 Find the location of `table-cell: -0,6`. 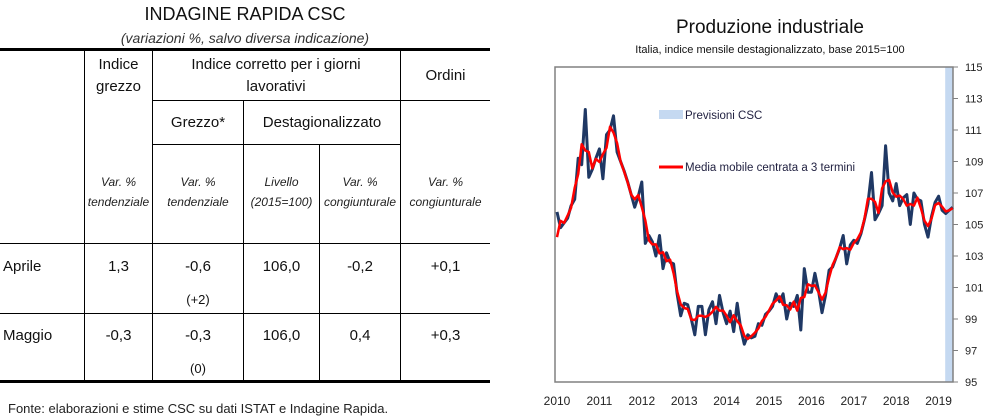

table-cell: -0,6 is located at coordinates (198, 266).